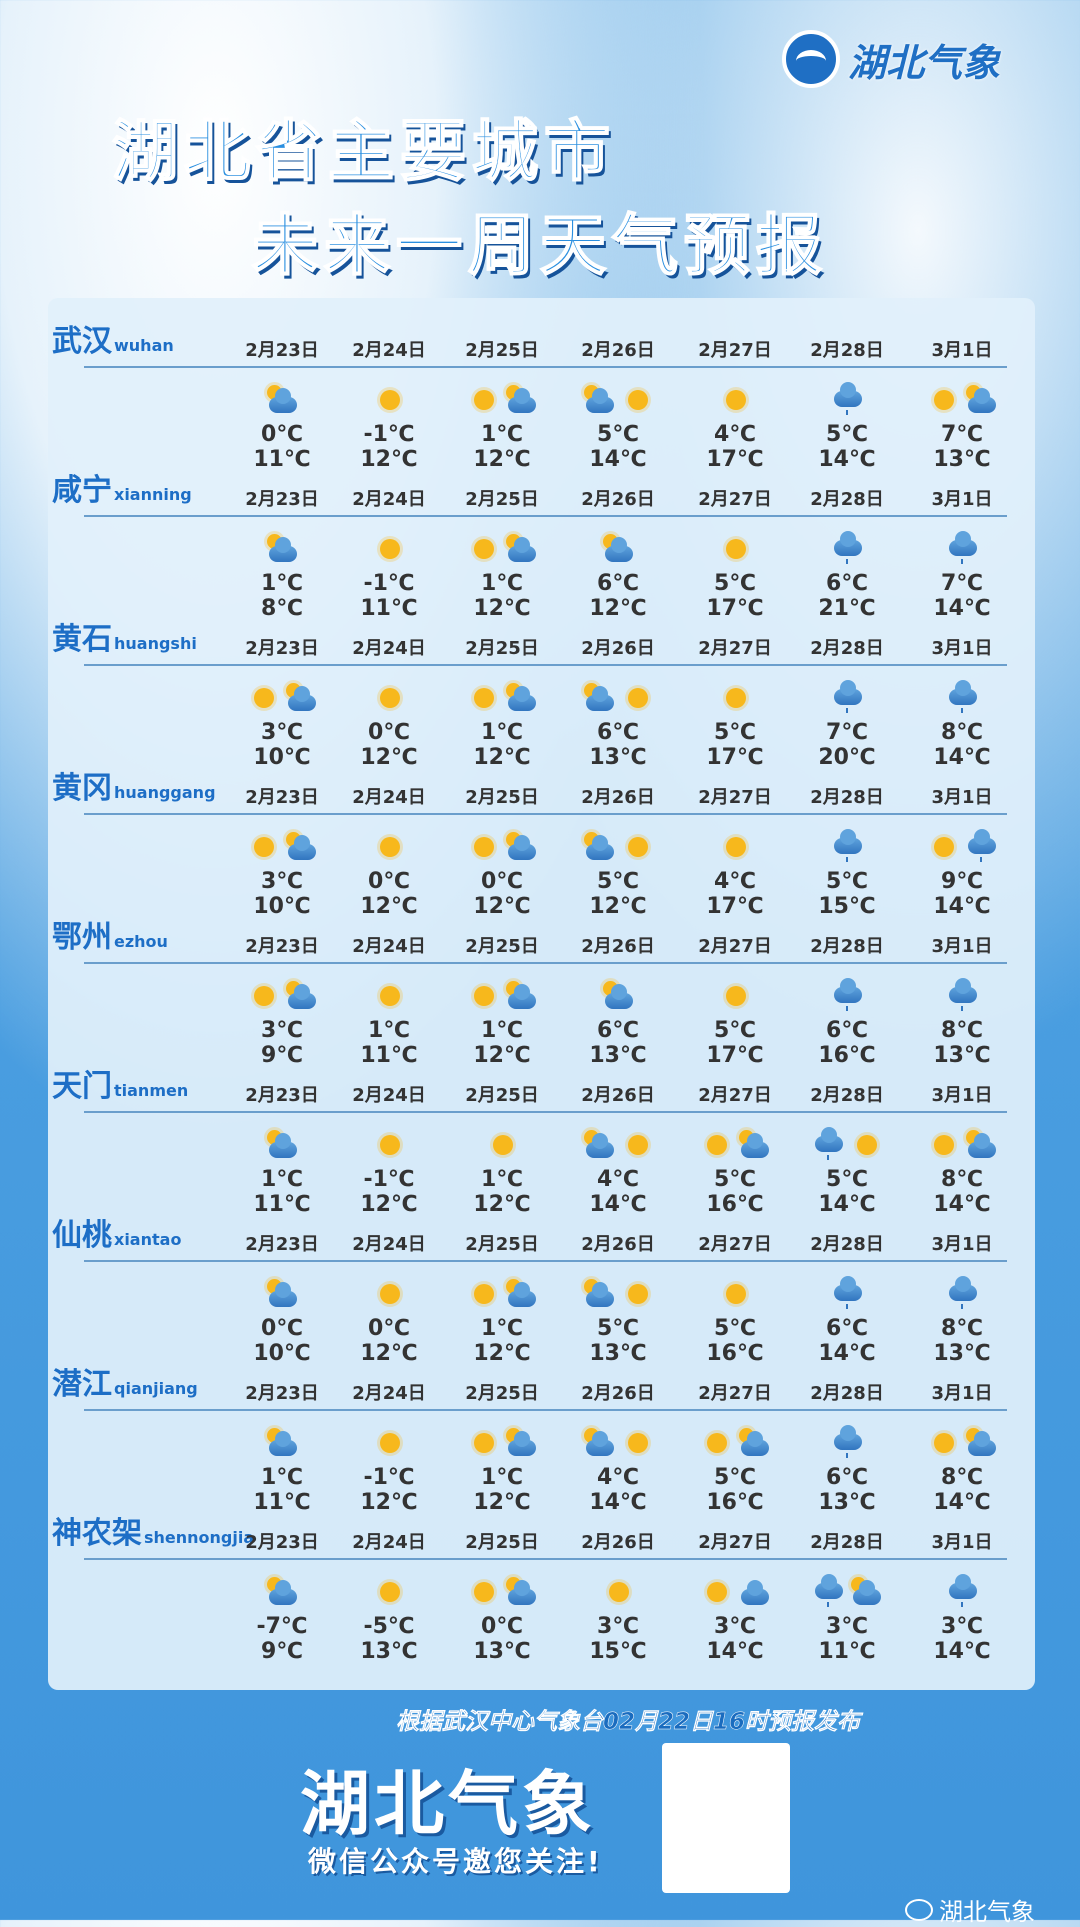  Describe the element at coordinates (962, 1447) in the screenshot. I see `day-forecast: 3月1日 8℃ 14℃` at that location.